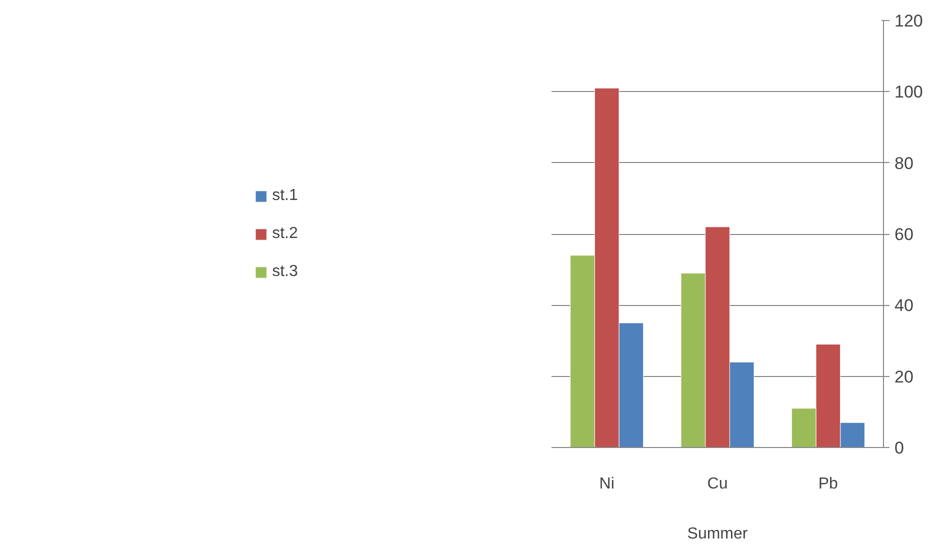  Describe the element at coordinates (717, 484) in the screenshot. I see `x-tick-label: Cu` at that location.